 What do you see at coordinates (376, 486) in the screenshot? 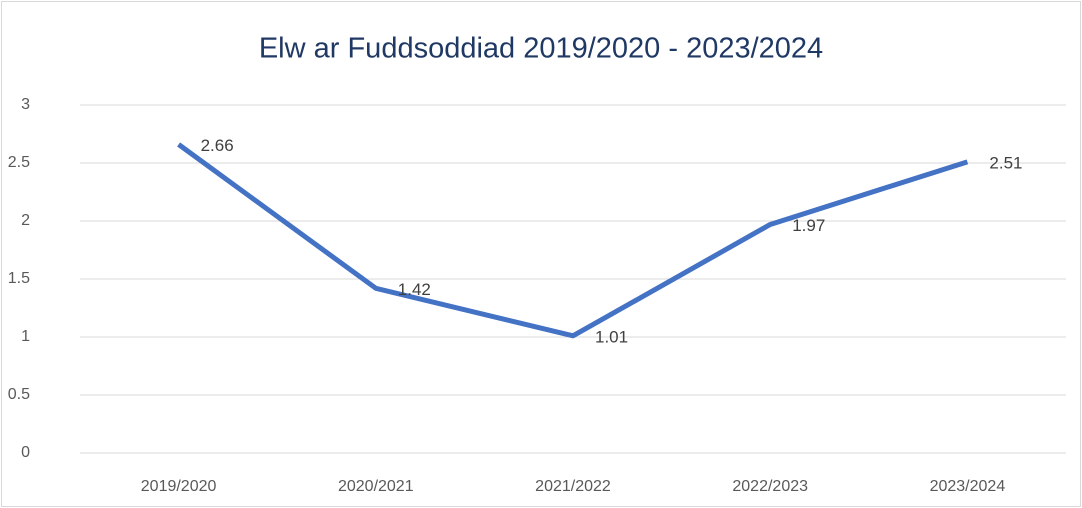
I see `x-tick-label: 2020/2021` at bounding box center [376, 486].